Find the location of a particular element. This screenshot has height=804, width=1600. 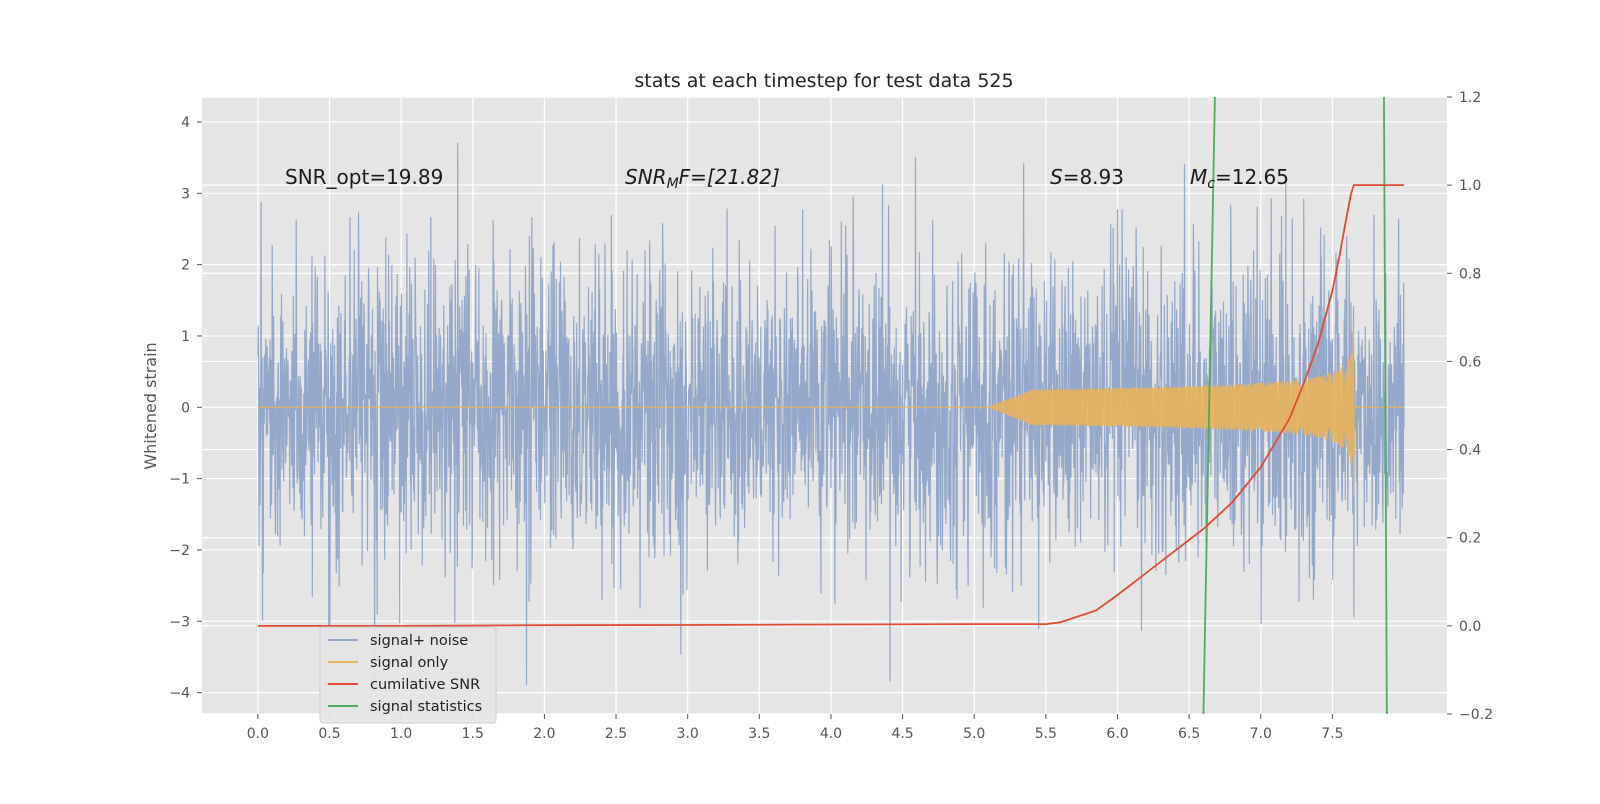

annotation-snr-mf: SNRMF=[21.82] is located at coordinates (702, 178).